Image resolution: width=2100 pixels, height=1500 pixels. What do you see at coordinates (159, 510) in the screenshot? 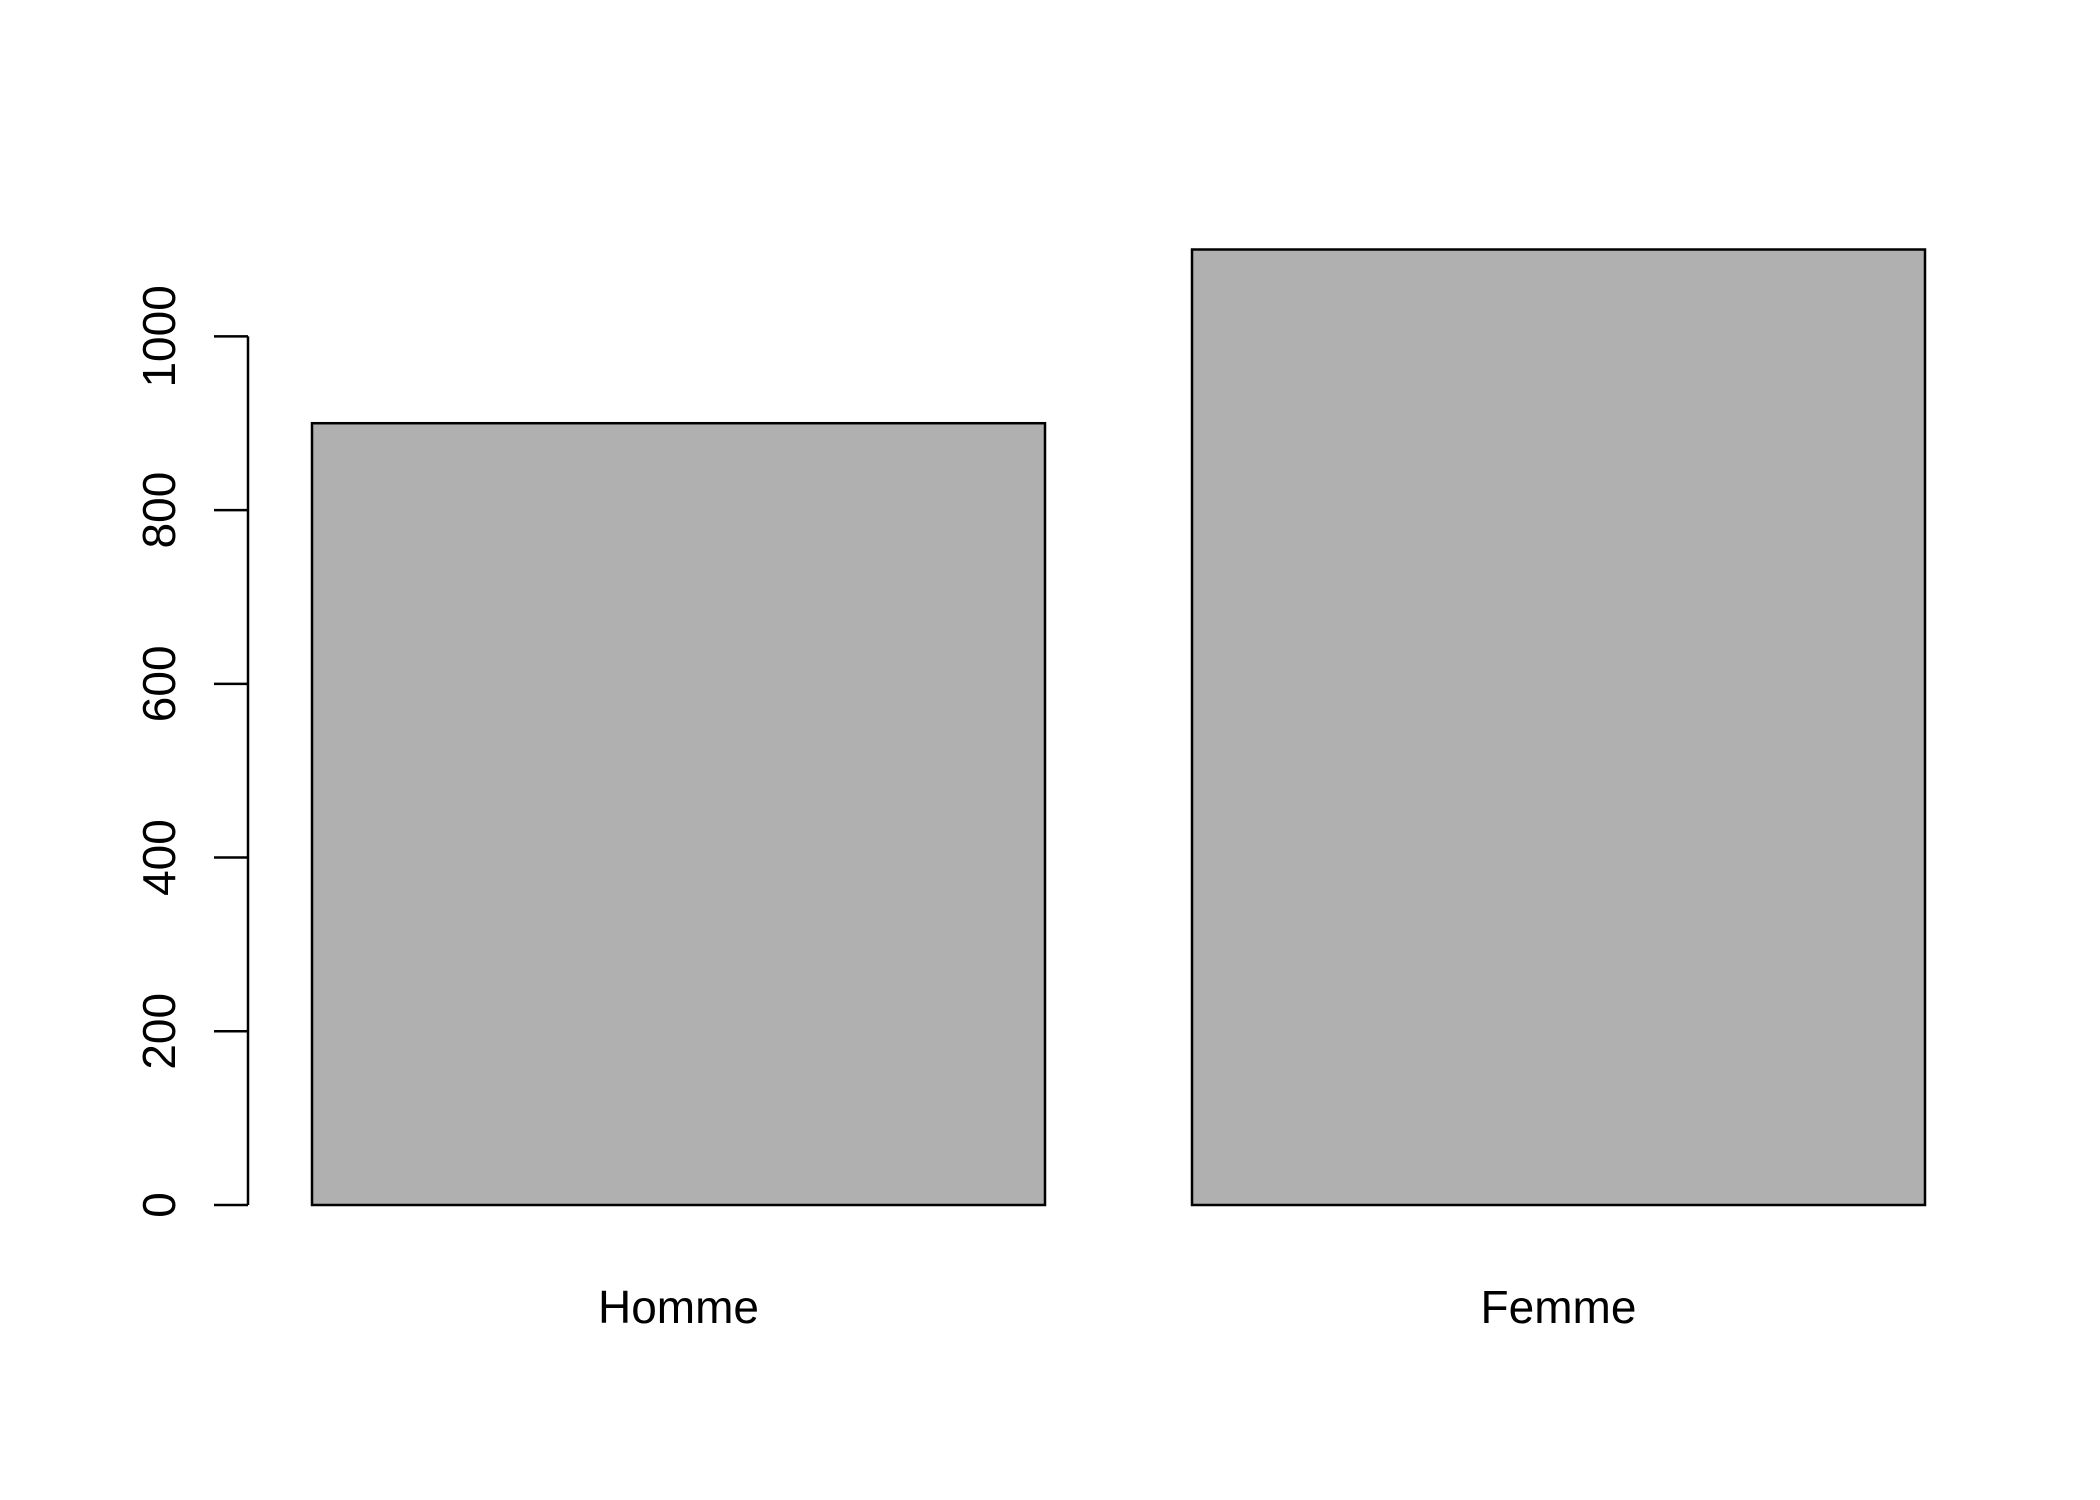
I see `y-tick-label: 800` at bounding box center [159, 510].